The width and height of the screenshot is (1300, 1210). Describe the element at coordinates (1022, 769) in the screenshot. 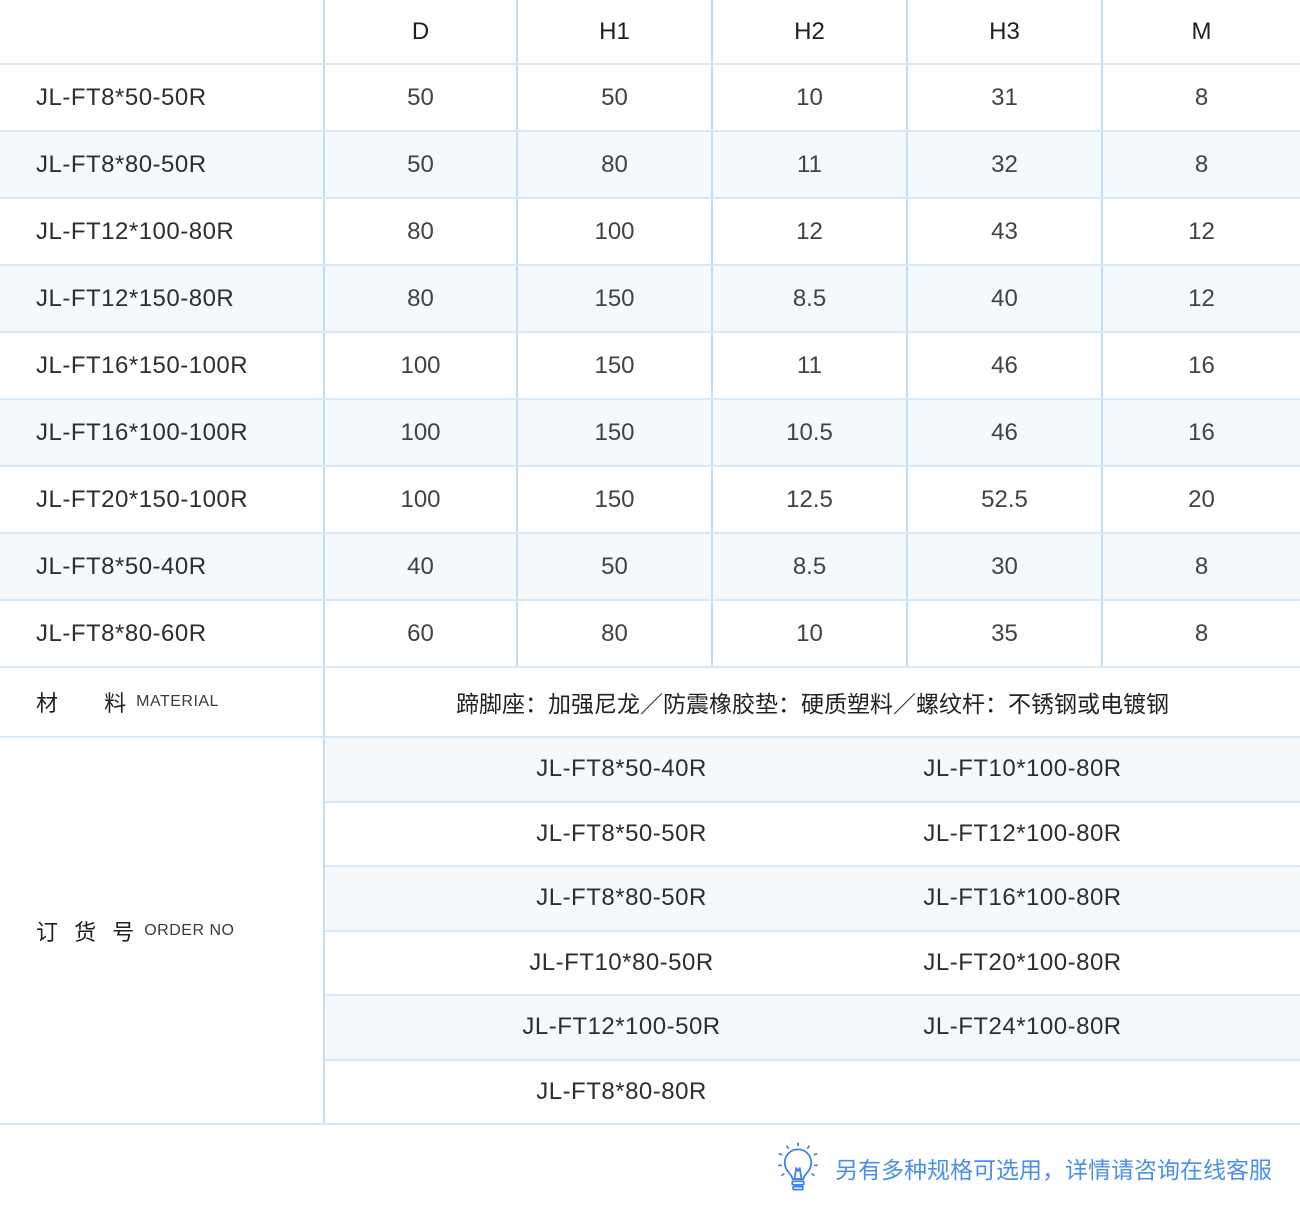

I see `order-no: JL-FT10*100-80R` at that location.